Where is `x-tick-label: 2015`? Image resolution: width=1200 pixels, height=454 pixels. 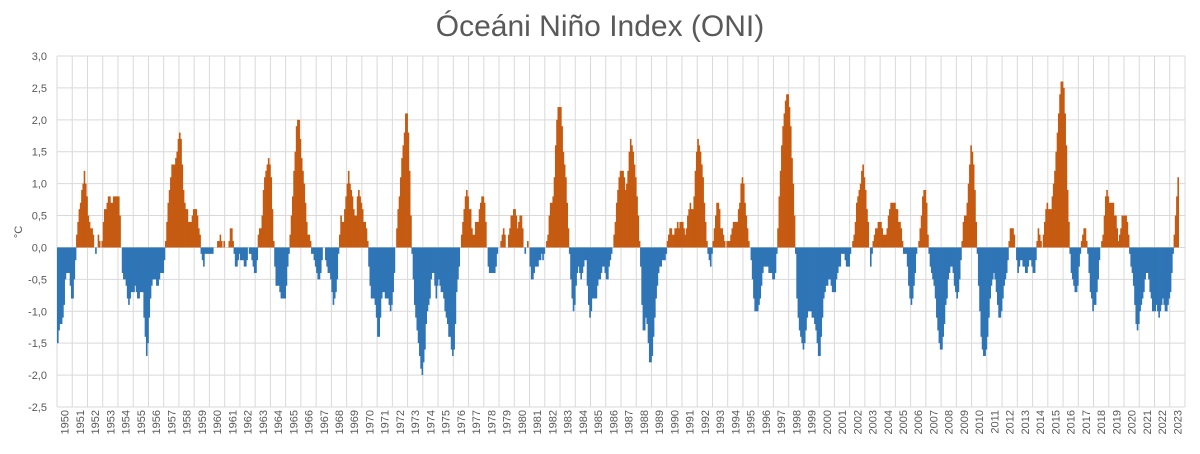
x-tick-label: 2015 is located at coordinates (1056, 422).